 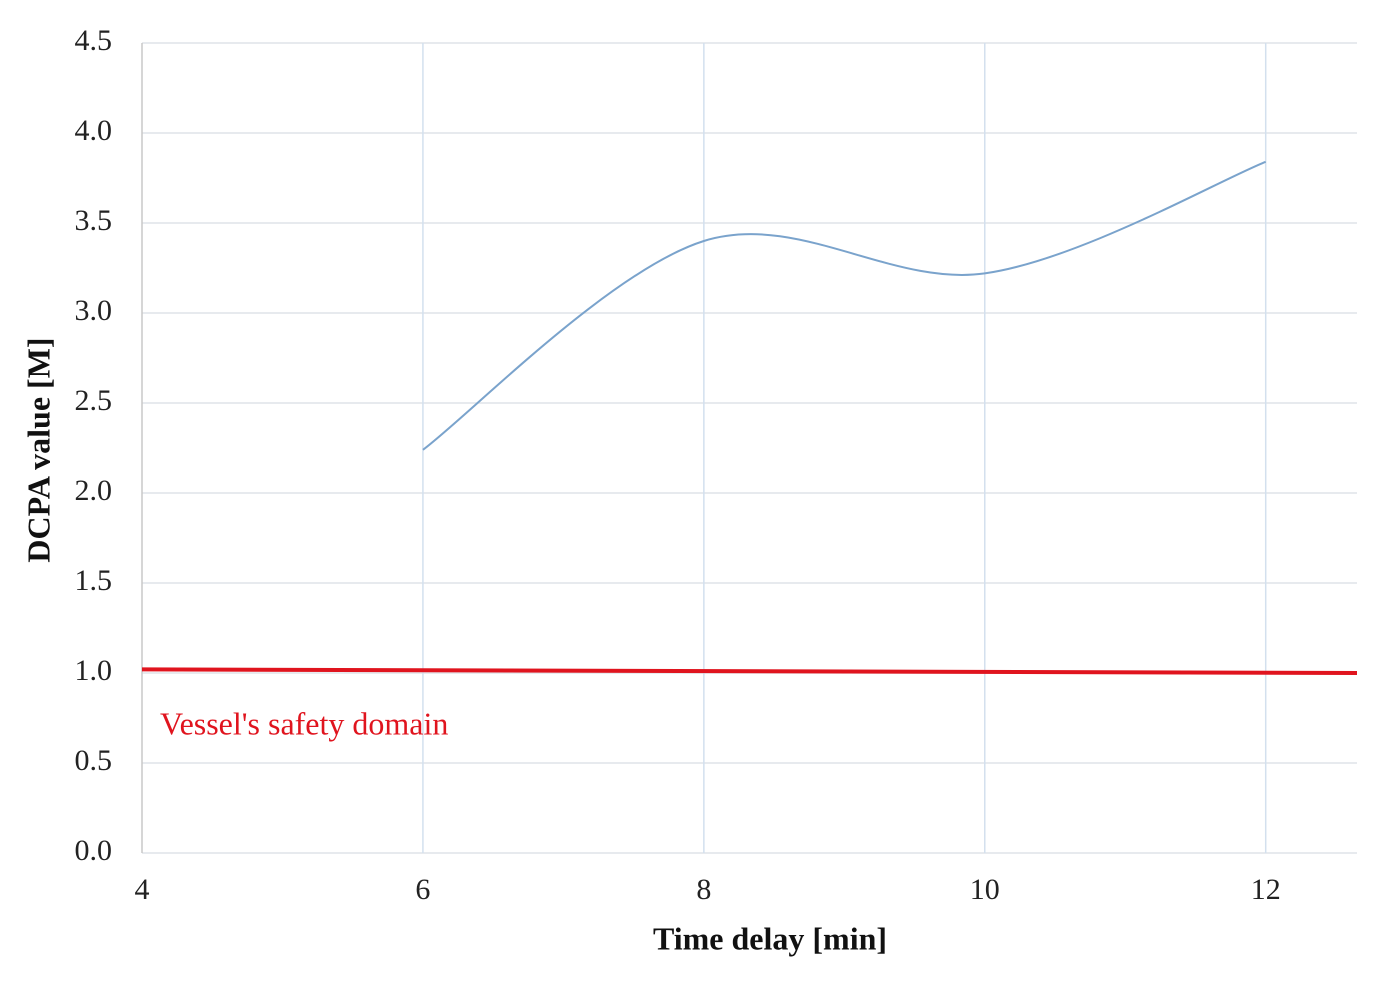 What do you see at coordinates (304, 724) in the screenshot?
I see `series-label: Vessel's safety domain` at bounding box center [304, 724].